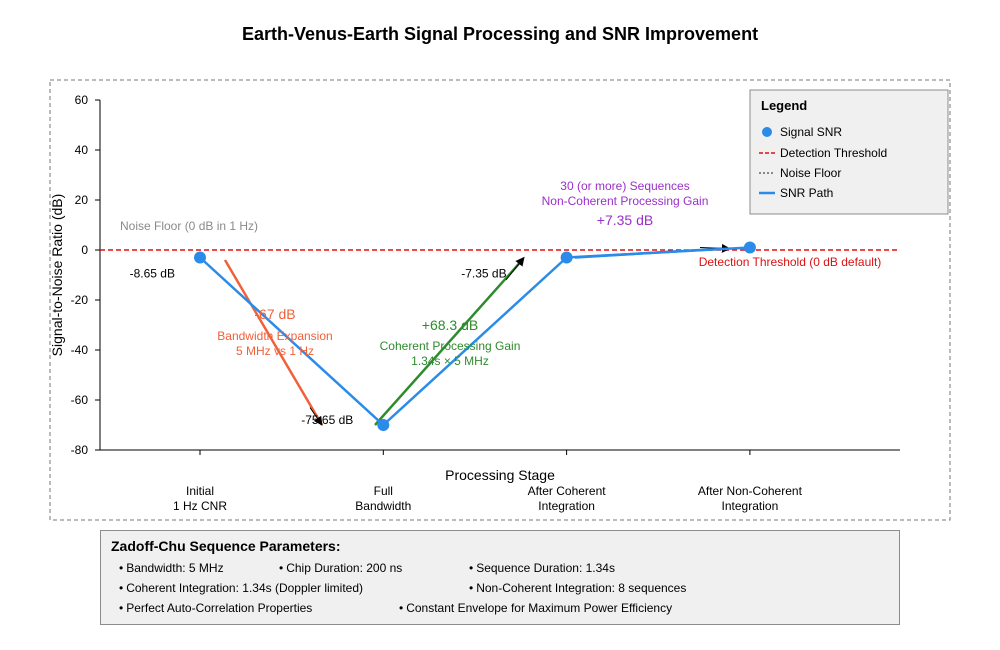 The image size is (1000, 650). What do you see at coordinates (327, 420) in the screenshot?
I see `point-value-label: -75.65 dB` at bounding box center [327, 420].